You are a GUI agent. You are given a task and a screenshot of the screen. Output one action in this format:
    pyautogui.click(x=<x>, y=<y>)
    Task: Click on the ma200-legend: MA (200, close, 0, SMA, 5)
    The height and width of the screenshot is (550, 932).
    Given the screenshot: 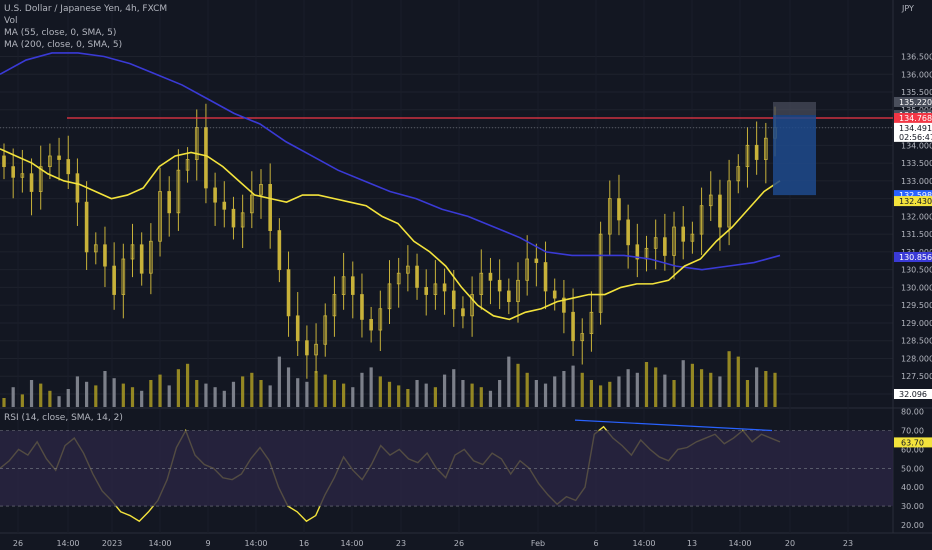 What is the action you would take?
    pyautogui.click(x=63, y=45)
    